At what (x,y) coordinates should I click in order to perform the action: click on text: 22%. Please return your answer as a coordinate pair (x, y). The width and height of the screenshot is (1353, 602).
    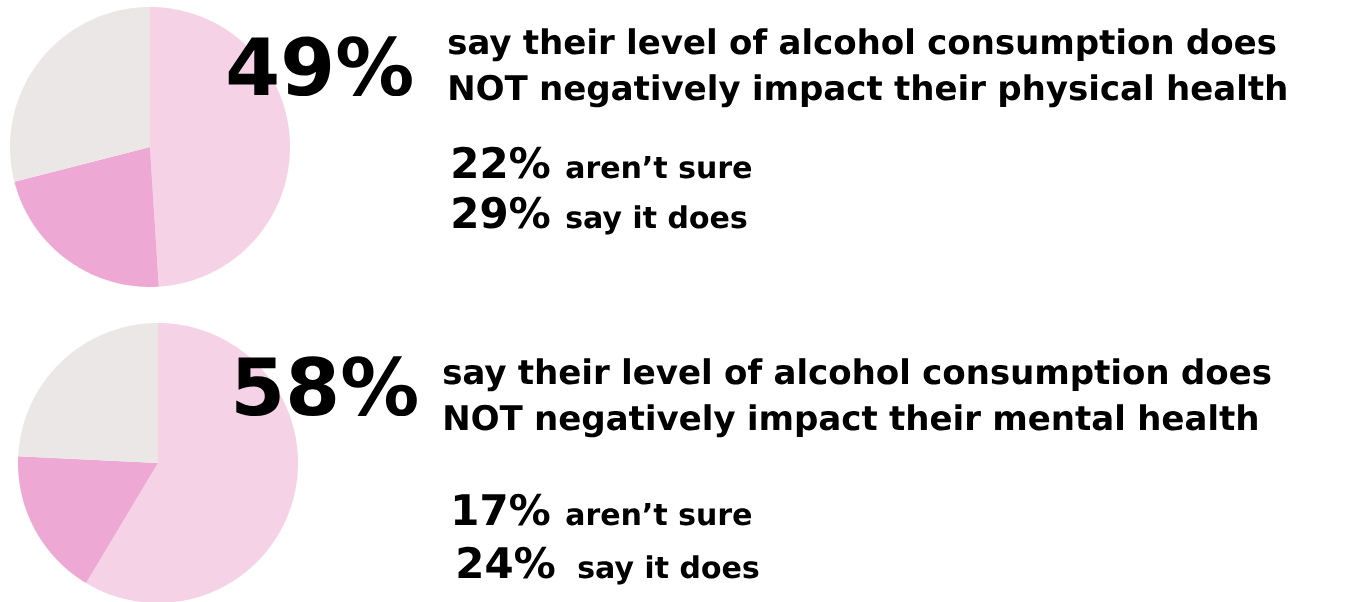
    Looking at the image, I should click on (501, 162).